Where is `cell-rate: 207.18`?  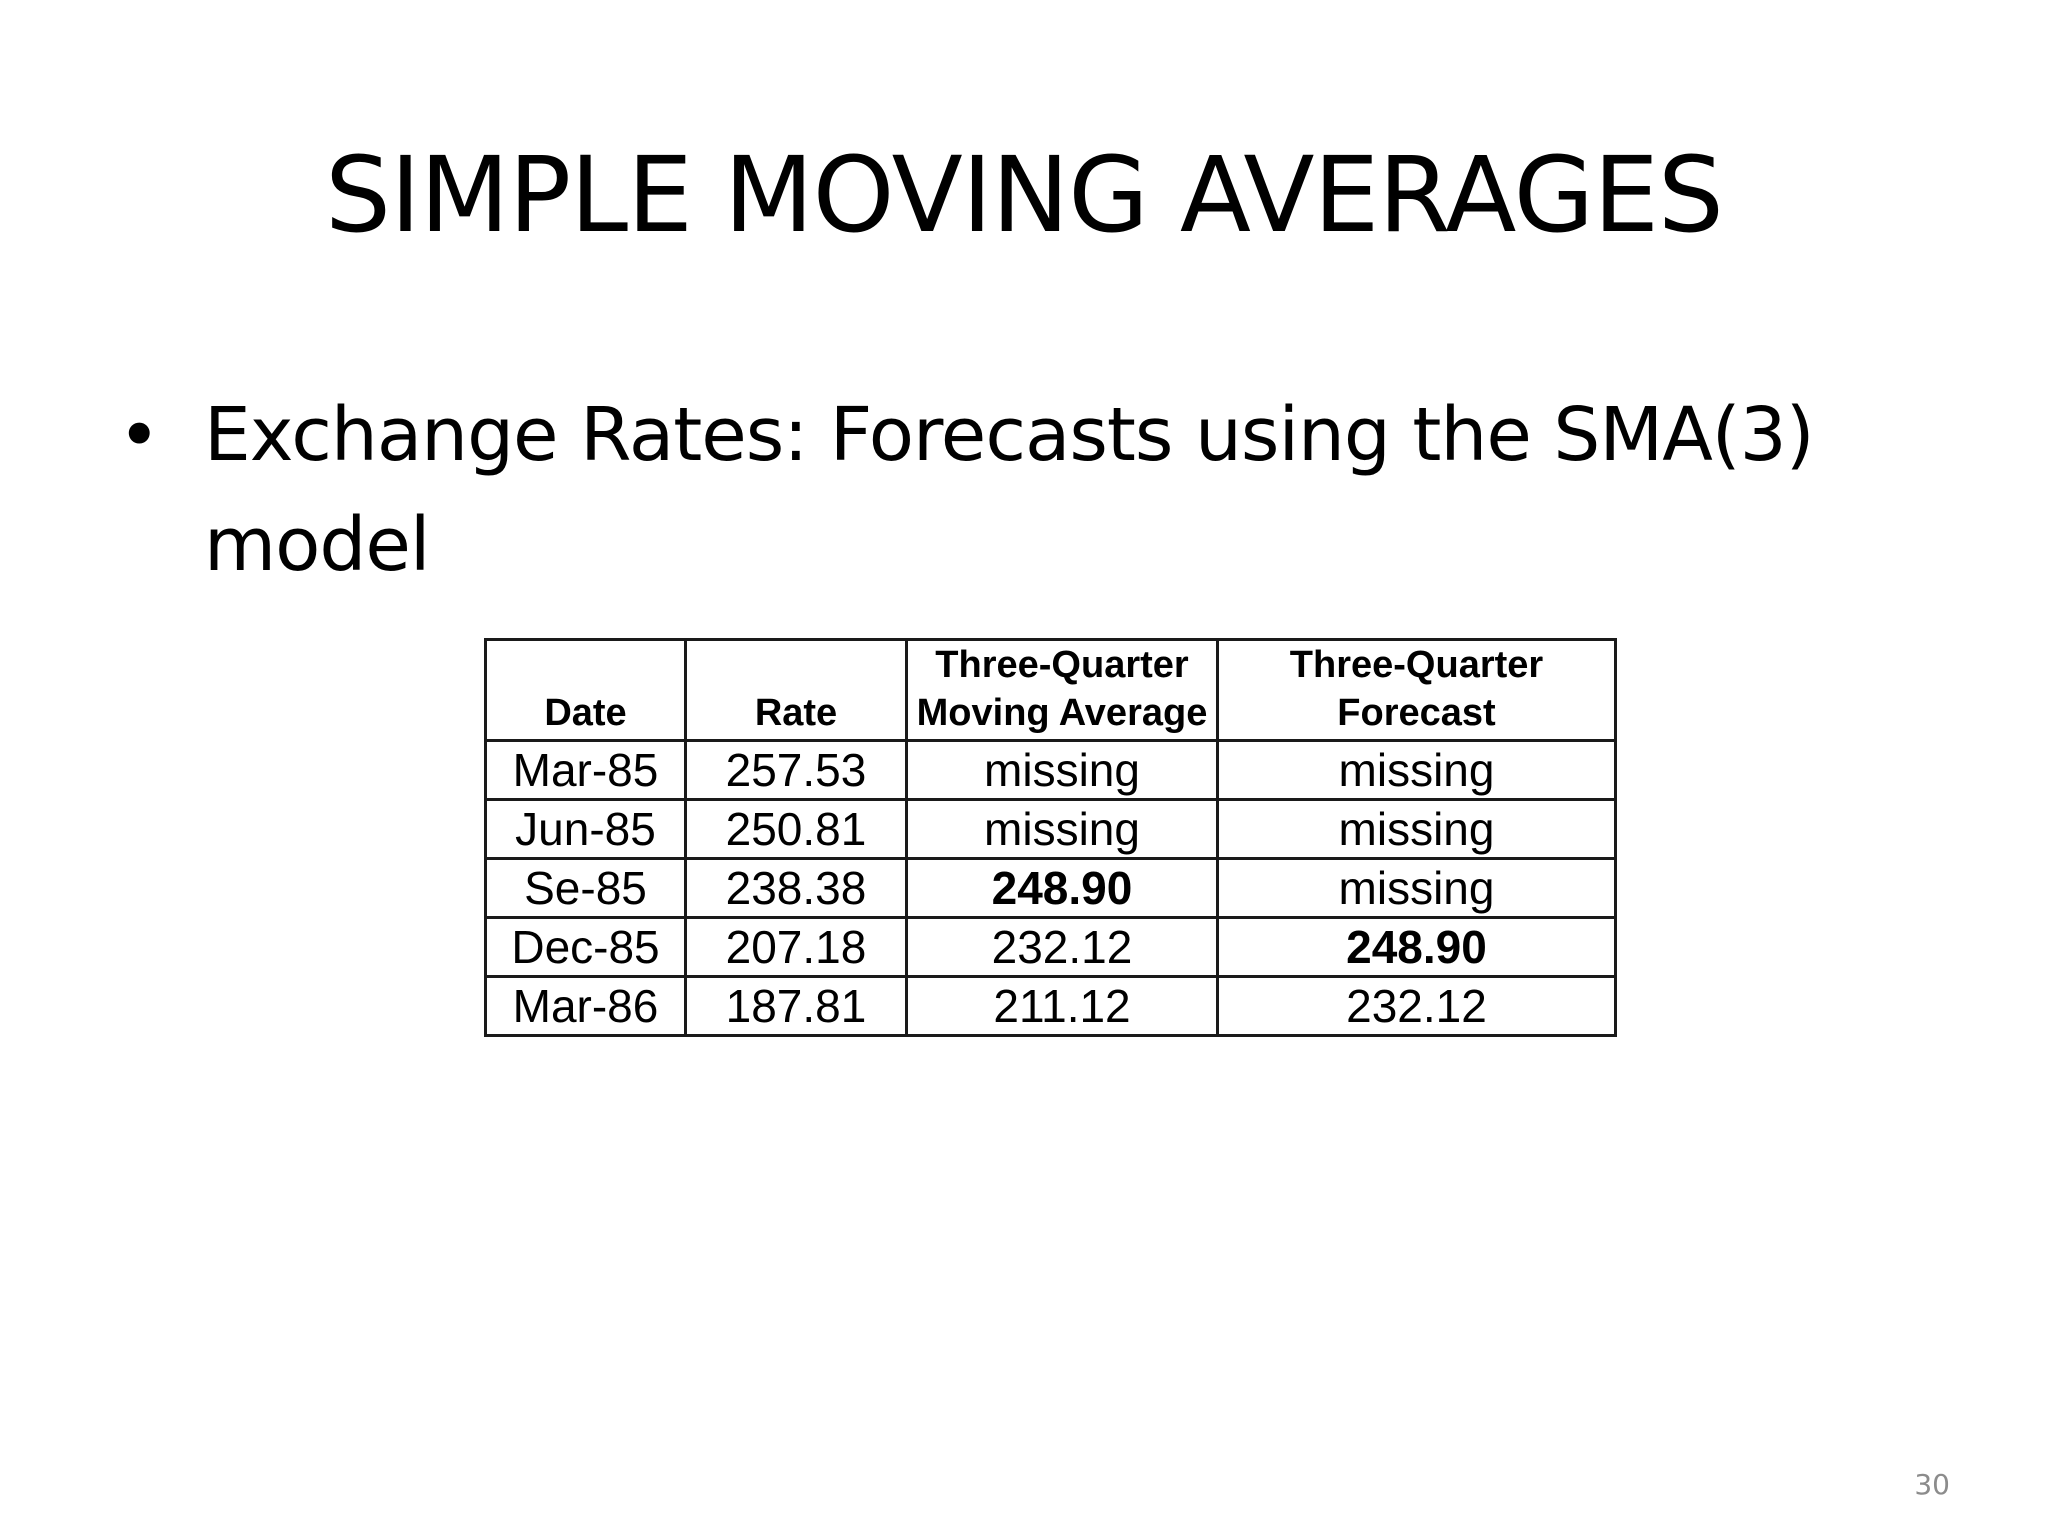
cell-rate: 207.18 is located at coordinates (796, 947).